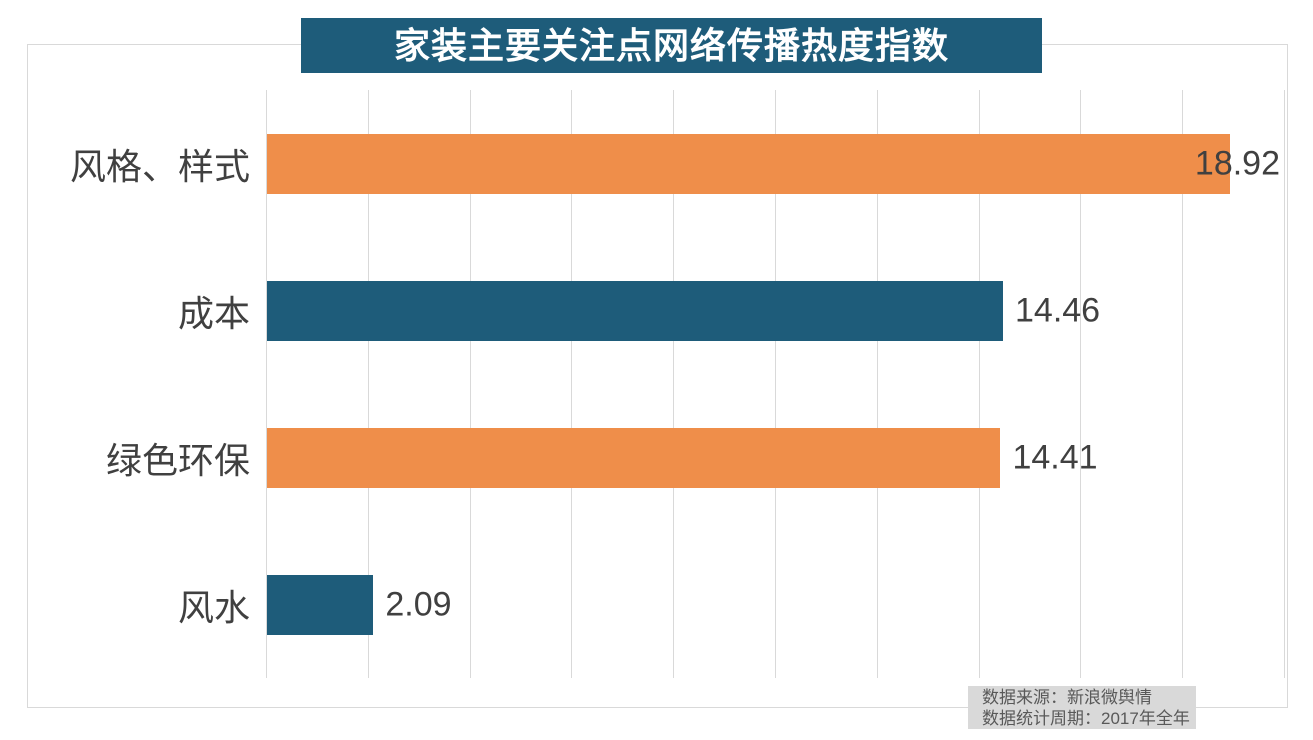 The image size is (1313, 740). Describe the element at coordinates (1055, 457) in the screenshot. I see `value-label: 14.41` at that location.